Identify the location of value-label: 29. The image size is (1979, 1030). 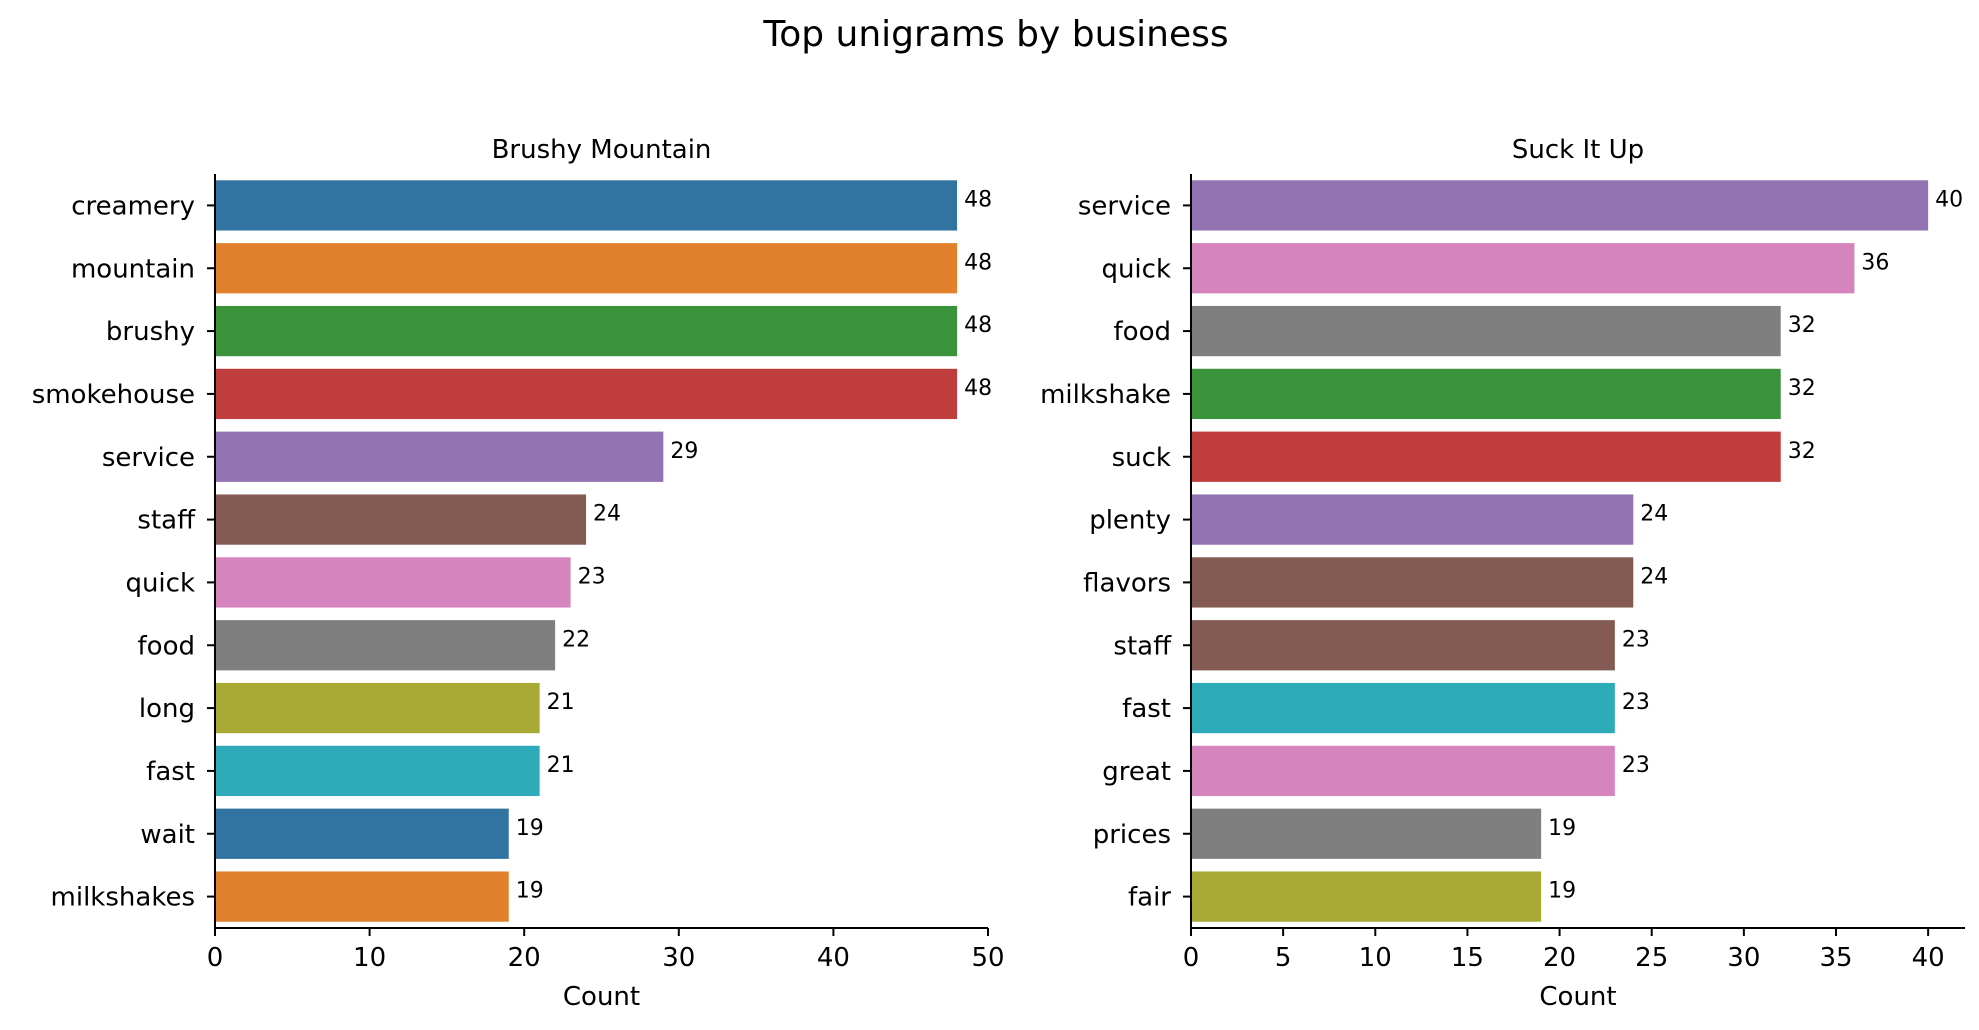
(684, 451).